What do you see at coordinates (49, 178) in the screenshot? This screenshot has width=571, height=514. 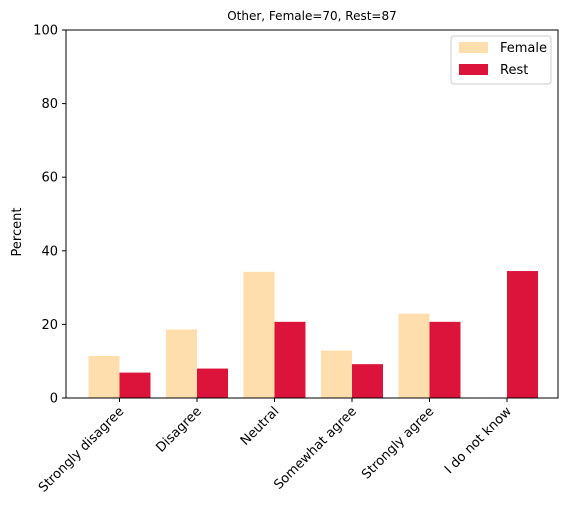 I see `y-tick-label-3: 60` at bounding box center [49, 178].